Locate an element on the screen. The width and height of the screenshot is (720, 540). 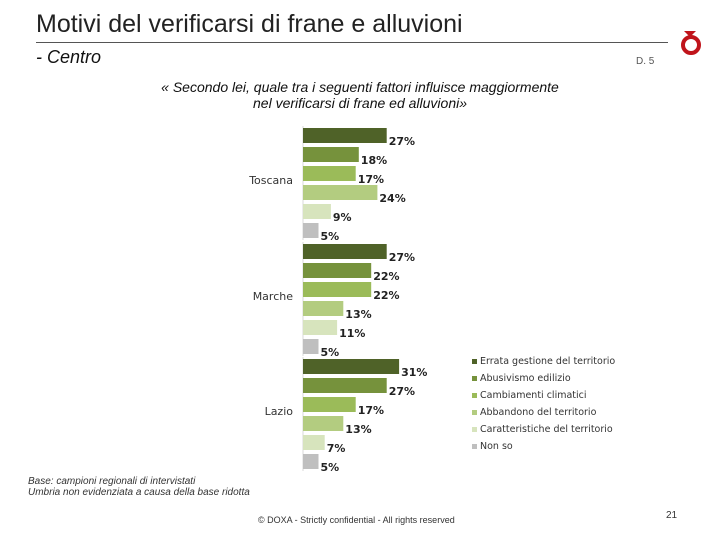
legend-label: Caratteristiche del territorio is located at coordinates (546, 429).